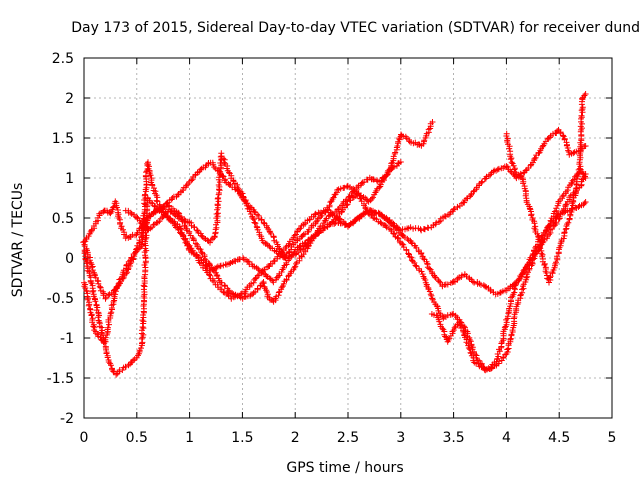 The height and width of the screenshot is (480, 640). I want to click on x-tick-label: 3, so click(400, 438).